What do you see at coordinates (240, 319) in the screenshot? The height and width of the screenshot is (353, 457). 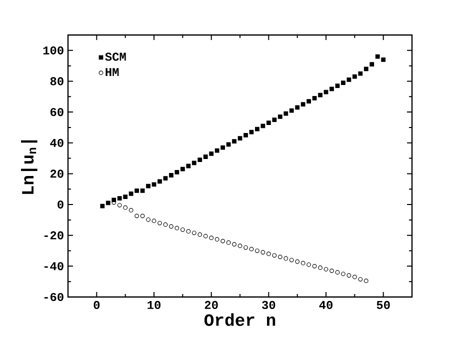 I see `x-axis-title: Order n` at bounding box center [240, 319].